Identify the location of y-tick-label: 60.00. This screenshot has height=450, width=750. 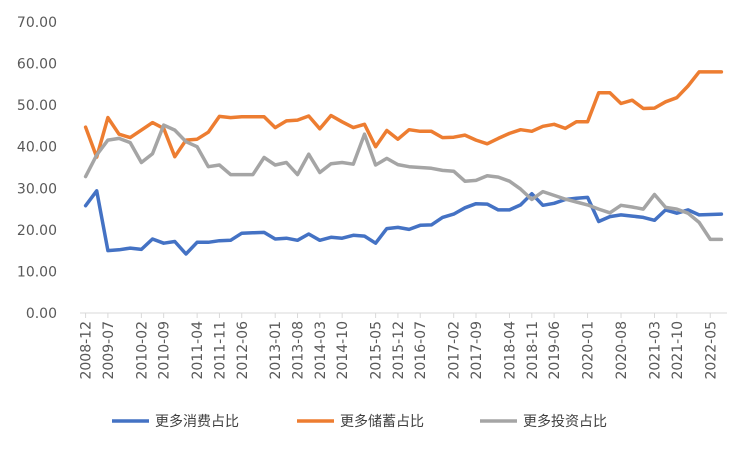
(37, 65).